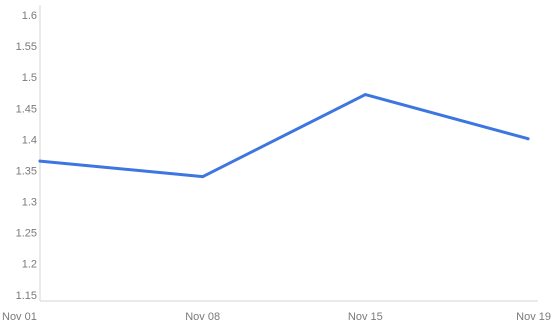 The height and width of the screenshot is (324, 553). What do you see at coordinates (29, 78) in the screenshot?
I see `y-tick-label: 1.5` at bounding box center [29, 78].